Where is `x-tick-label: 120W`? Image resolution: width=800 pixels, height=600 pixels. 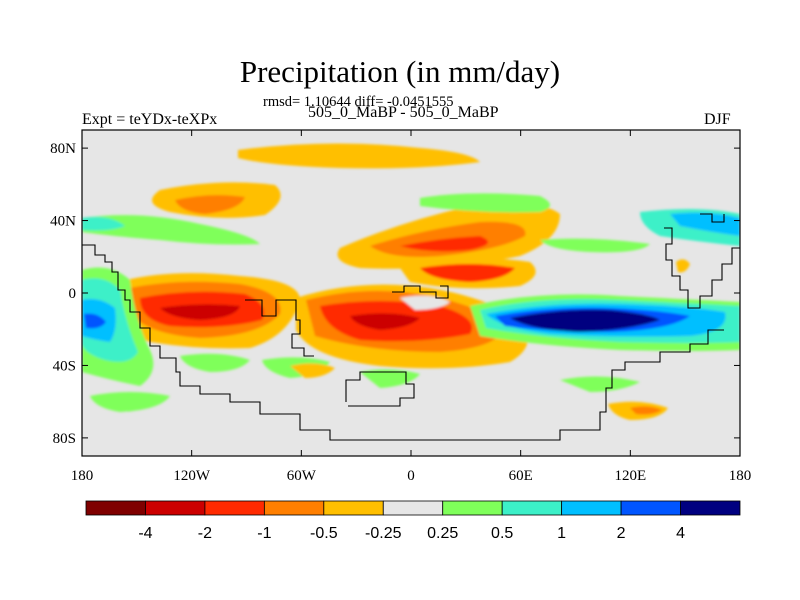
x-tick-label: 120W is located at coordinates (192, 476).